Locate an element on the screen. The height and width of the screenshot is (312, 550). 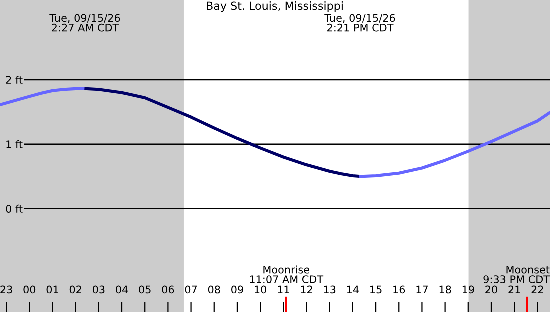
x-tick-label: 19 is located at coordinates (468, 290).